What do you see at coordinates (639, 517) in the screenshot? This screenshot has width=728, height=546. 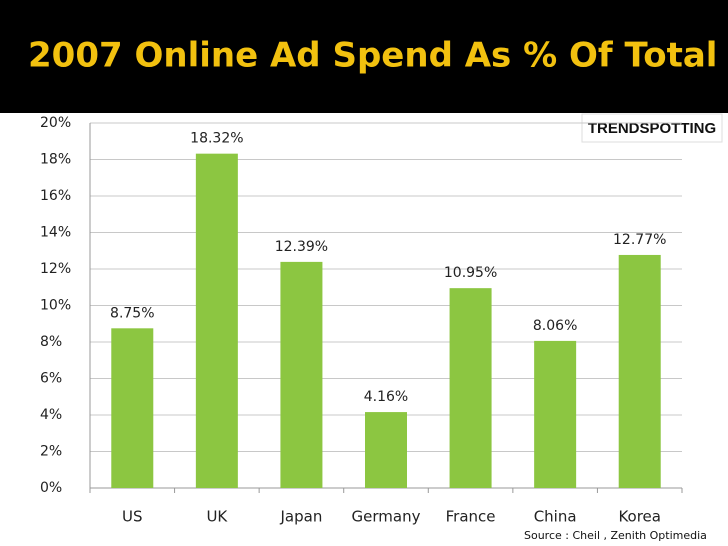 I see `x-tick-label: Korea` at bounding box center [639, 517].